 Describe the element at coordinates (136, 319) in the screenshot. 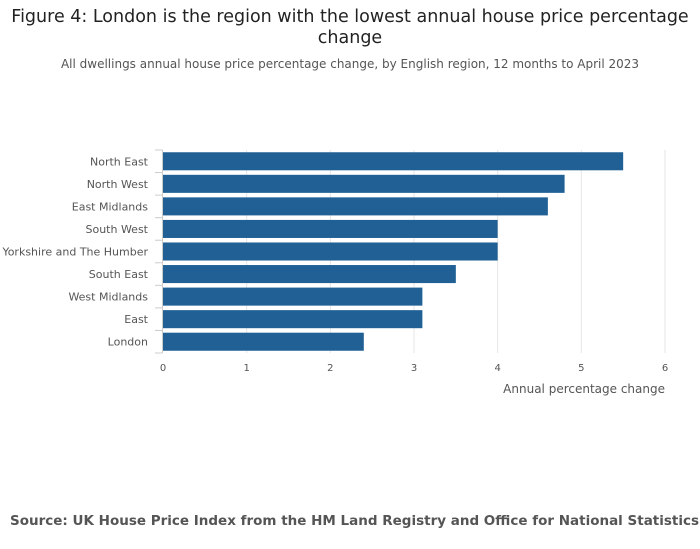

I see `y-category-label: East` at that location.